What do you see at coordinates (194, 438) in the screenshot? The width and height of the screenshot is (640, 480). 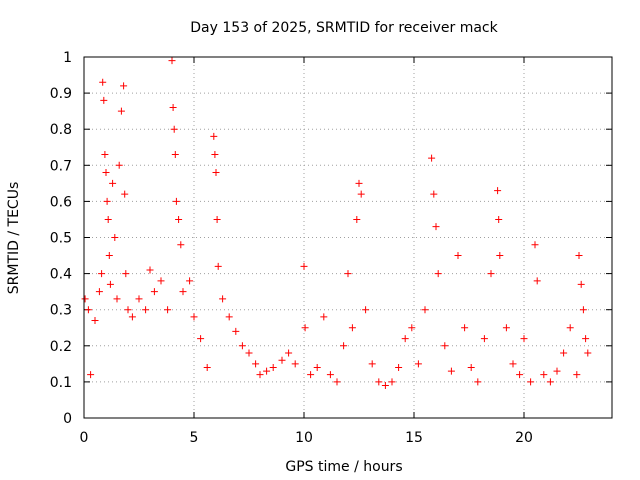 I see `x-tick-label: 5` at bounding box center [194, 438].